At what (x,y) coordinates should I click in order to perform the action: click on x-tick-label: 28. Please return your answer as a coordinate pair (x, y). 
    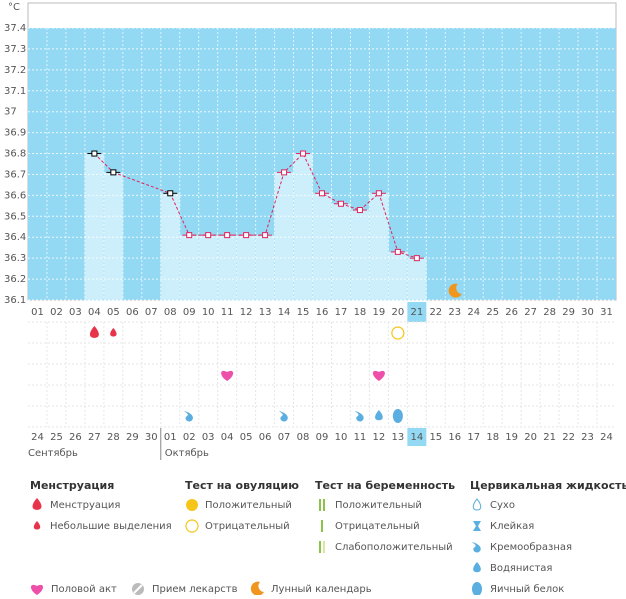
    Looking at the image, I should click on (549, 312).